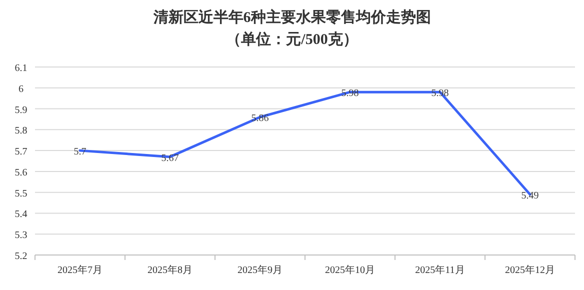 The height and width of the screenshot is (290, 584). I want to click on x-tick-label: 2025年12月, so click(530, 270).